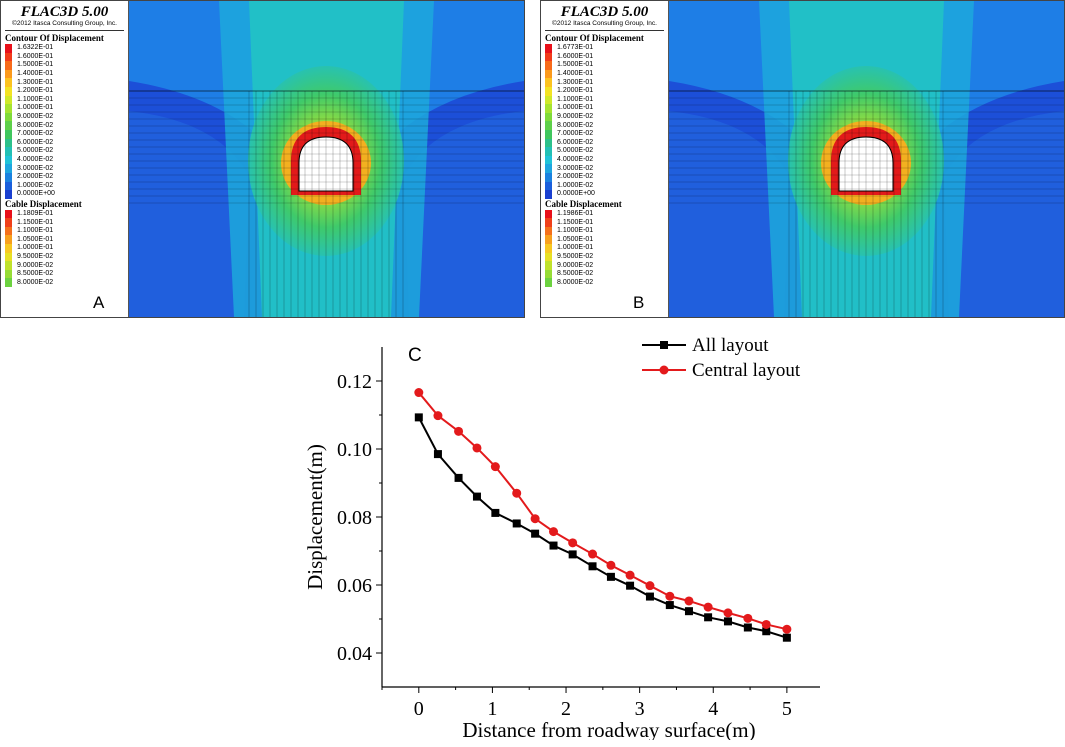 The height and width of the screenshot is (747, 1065). Describe the element at coordinates (575, 117) in the screenshot. I see `contour-legend-value: 9.0000E-02` at that location.